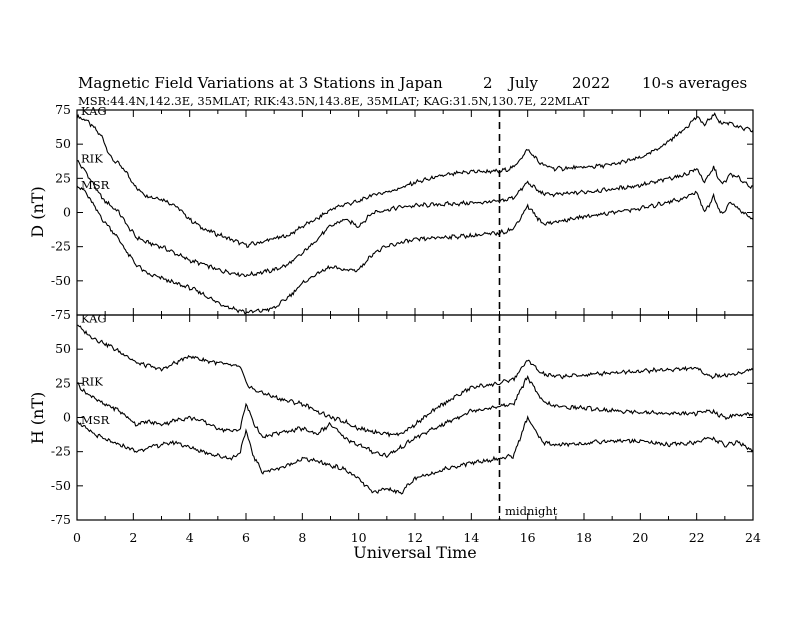  I want to click on x-tick-label: 24, so click(753, 537).